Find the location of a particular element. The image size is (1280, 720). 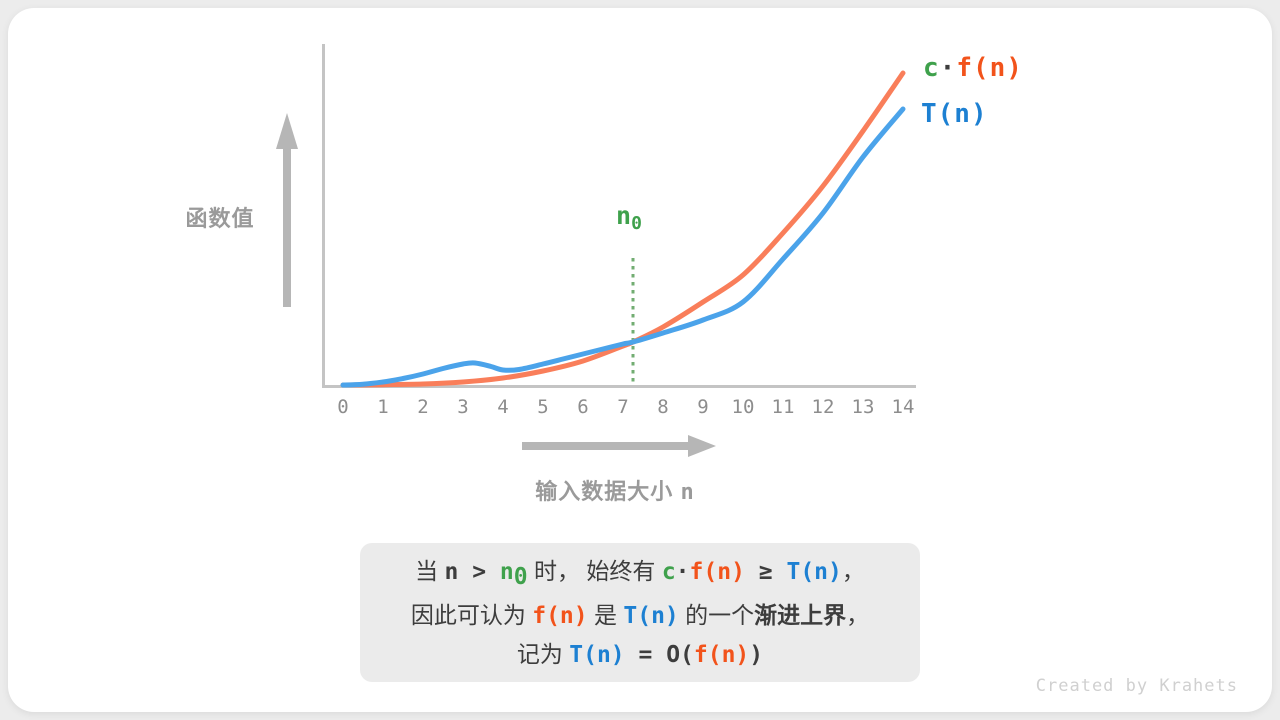

x-axis-label-text: 输入数据大小 is located at coordinates (604, 491).